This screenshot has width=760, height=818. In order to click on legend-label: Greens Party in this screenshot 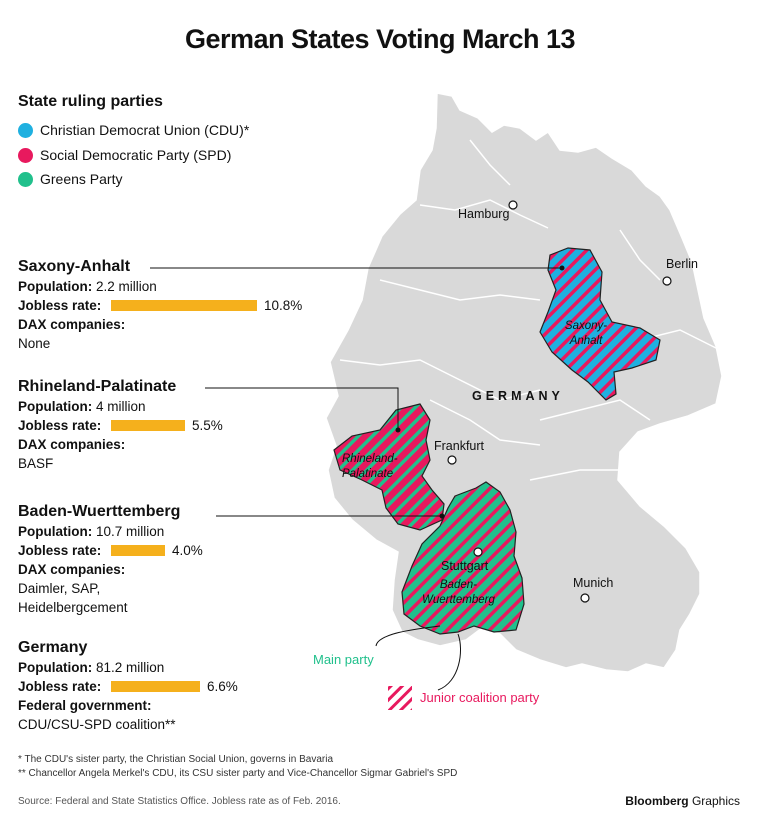, I will do `click(81, 179)`.